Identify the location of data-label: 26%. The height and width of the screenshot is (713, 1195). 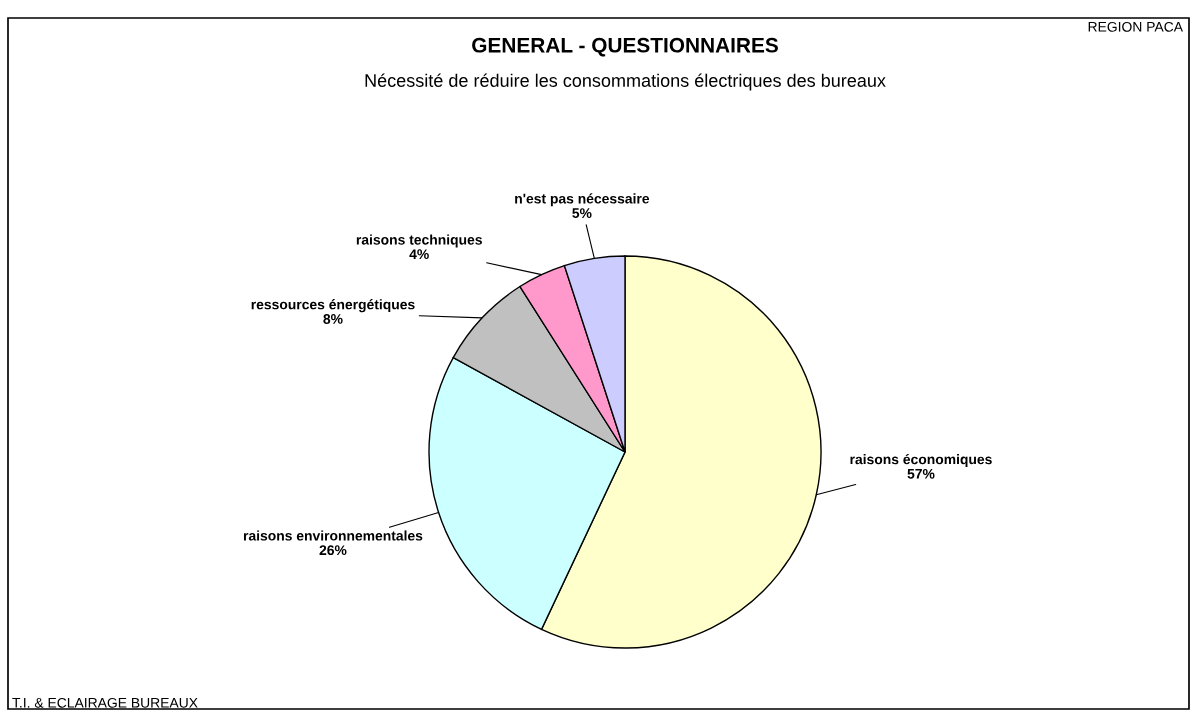
(333, 550).